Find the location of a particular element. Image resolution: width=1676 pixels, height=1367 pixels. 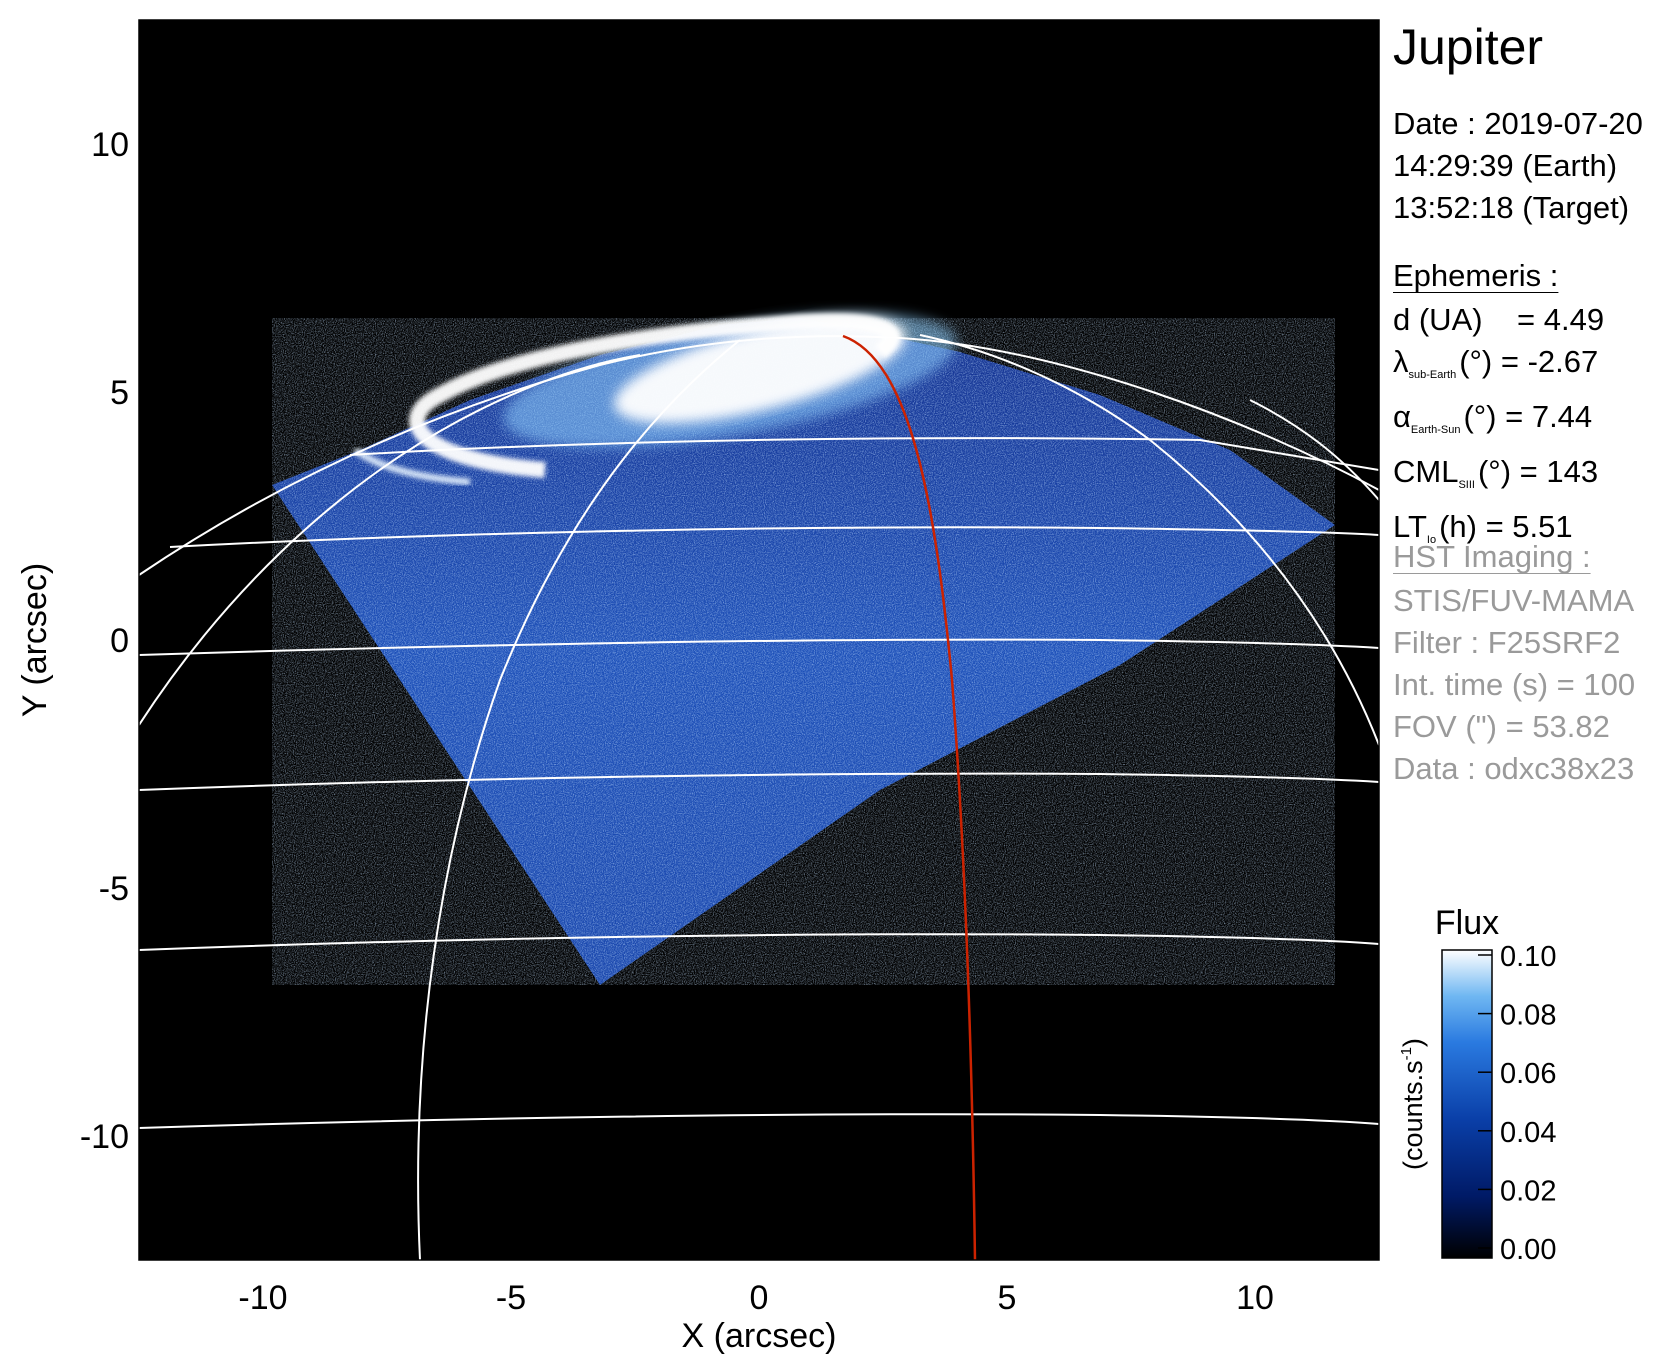

target-time-line: 13:52:18 (Target) is located at coordinates (1511, 207).